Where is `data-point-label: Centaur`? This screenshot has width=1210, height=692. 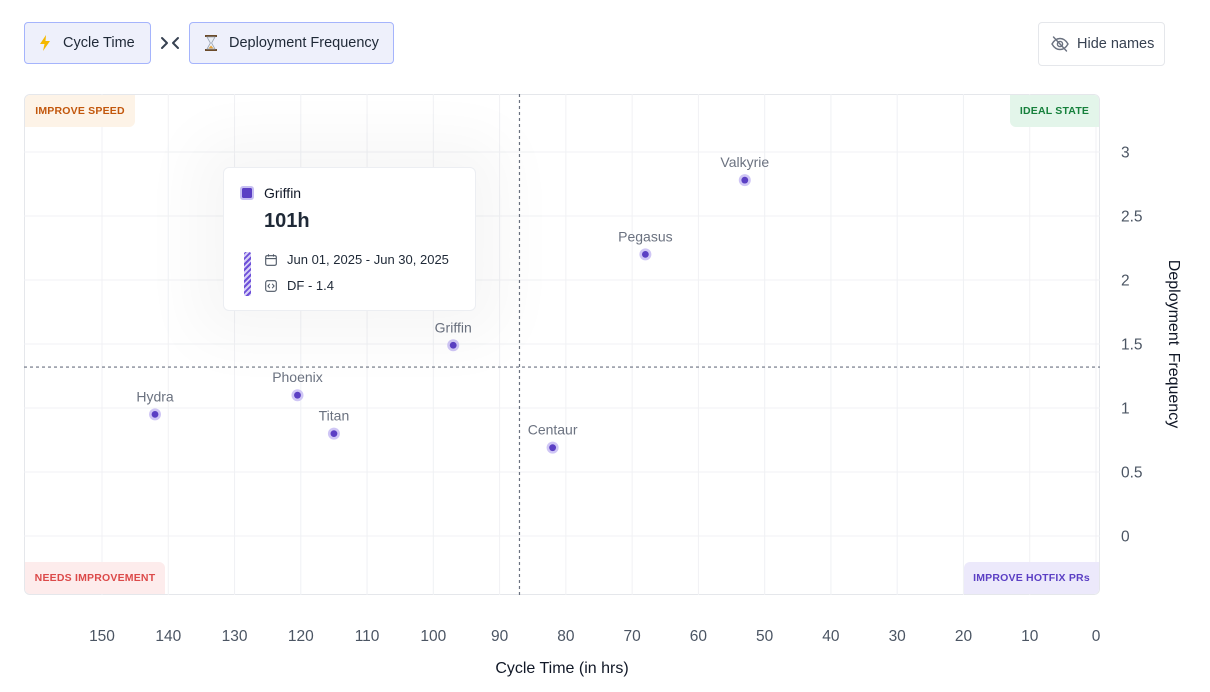
data-point-label: Centaur is located at coordinates (553, 430).